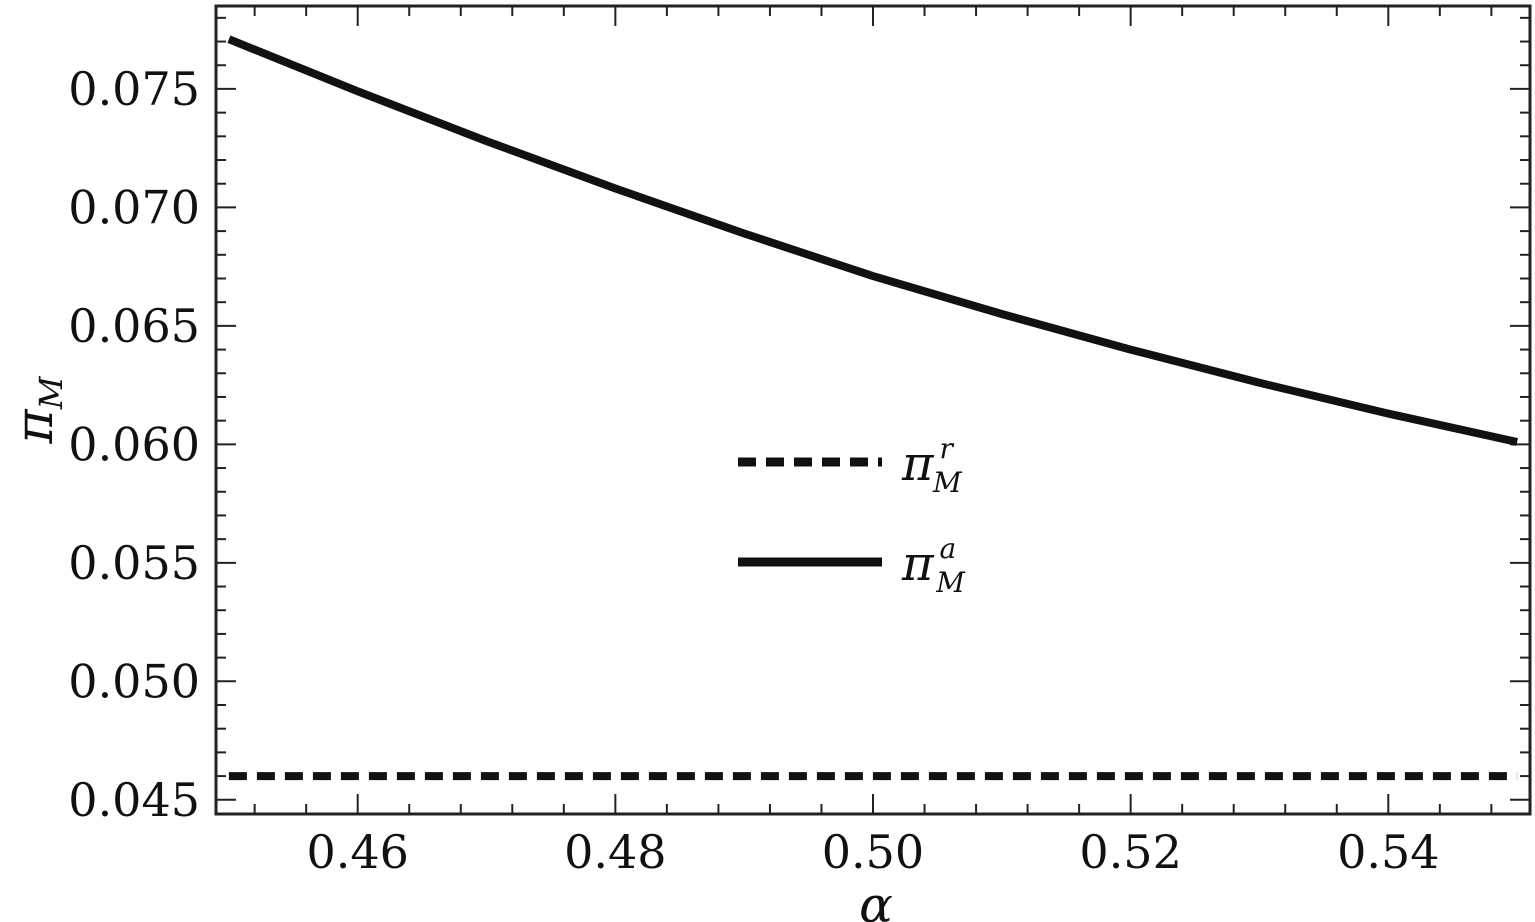 This screenshot has height=922, width=1535. What do you see at coordinates (615, 852) in the screenshot?
I see `x-tick-label: 0.48` at bounding box center [615, 852].